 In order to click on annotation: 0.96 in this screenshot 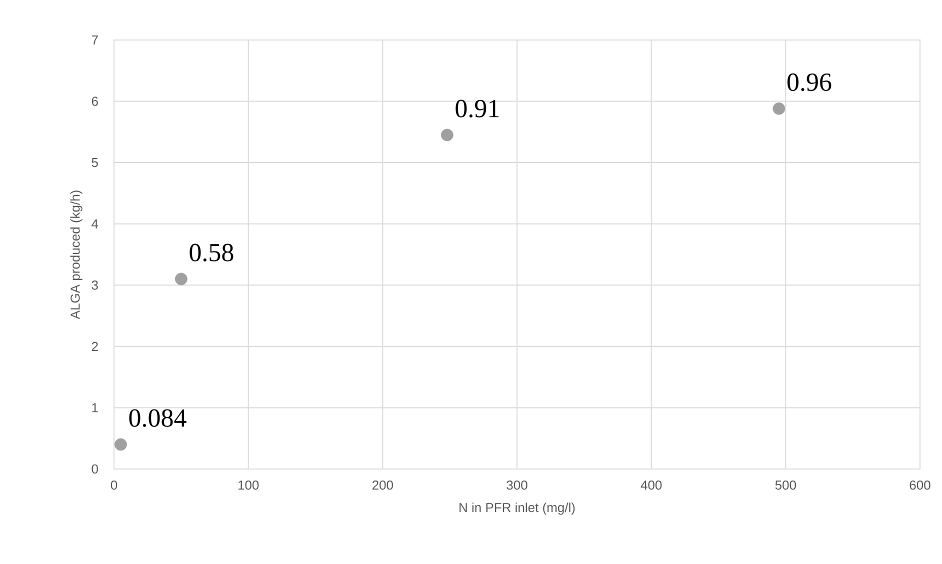, I will do `click(809, 82)`.